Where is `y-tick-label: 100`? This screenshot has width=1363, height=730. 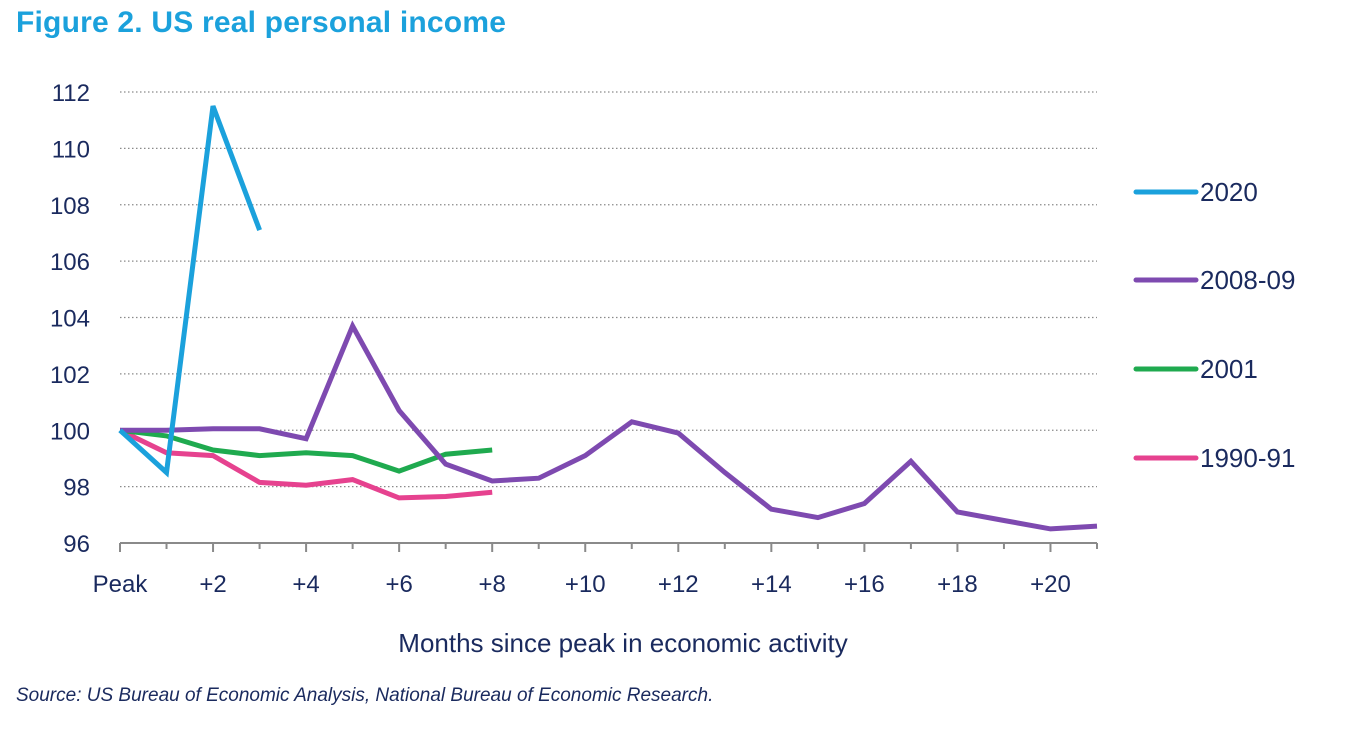 y-tick-label: 100 is located at coordinates (70, 431).